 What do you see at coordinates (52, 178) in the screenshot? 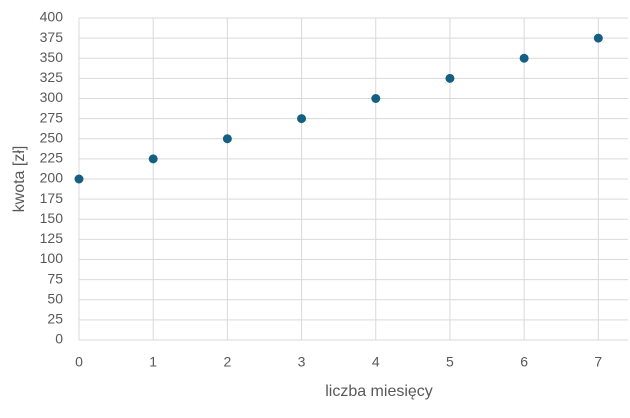
I see `y-tick-label: 200` at bounding box center [52, 178].